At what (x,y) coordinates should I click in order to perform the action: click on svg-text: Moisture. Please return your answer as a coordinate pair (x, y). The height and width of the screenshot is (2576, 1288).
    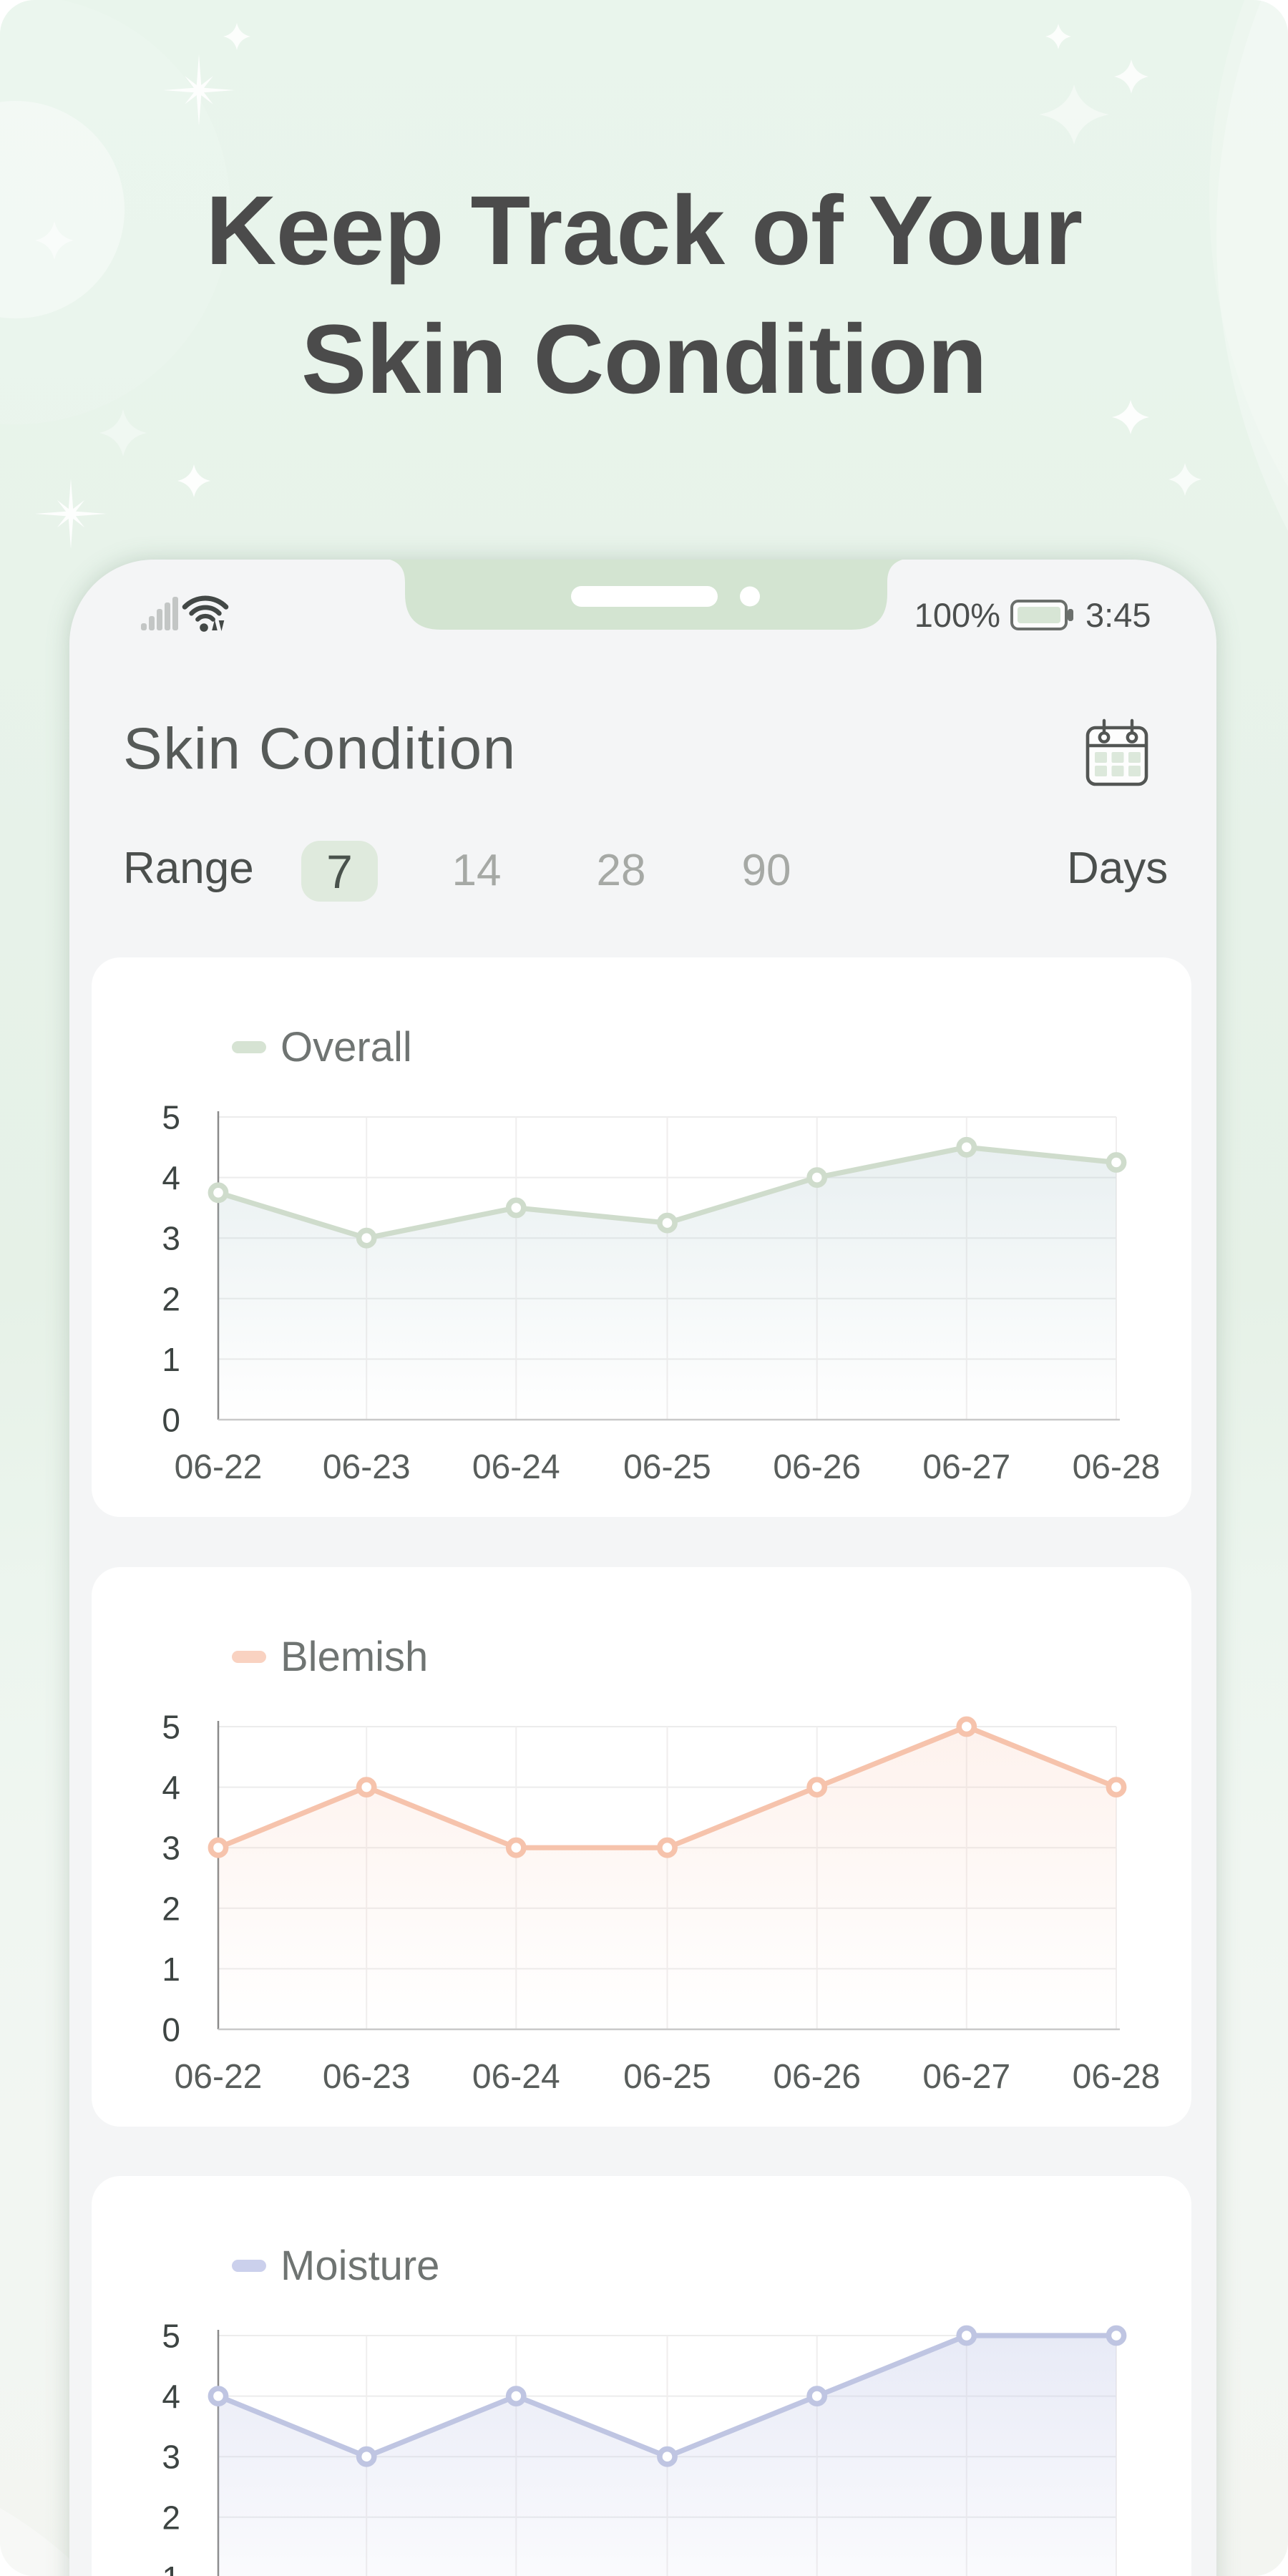
    Looking at the image, I should click on (359, 2266).